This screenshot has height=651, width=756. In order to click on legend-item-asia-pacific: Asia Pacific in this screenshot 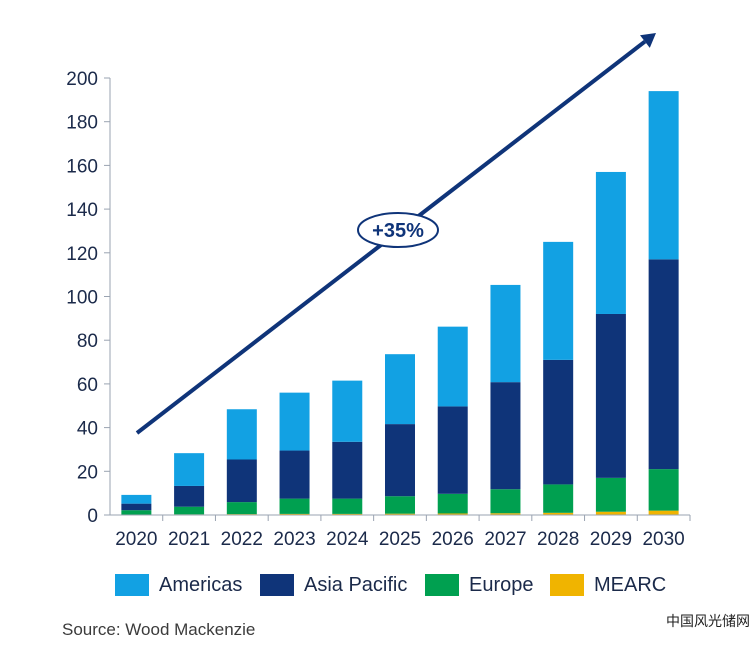, I will do `click(333, 585)`.